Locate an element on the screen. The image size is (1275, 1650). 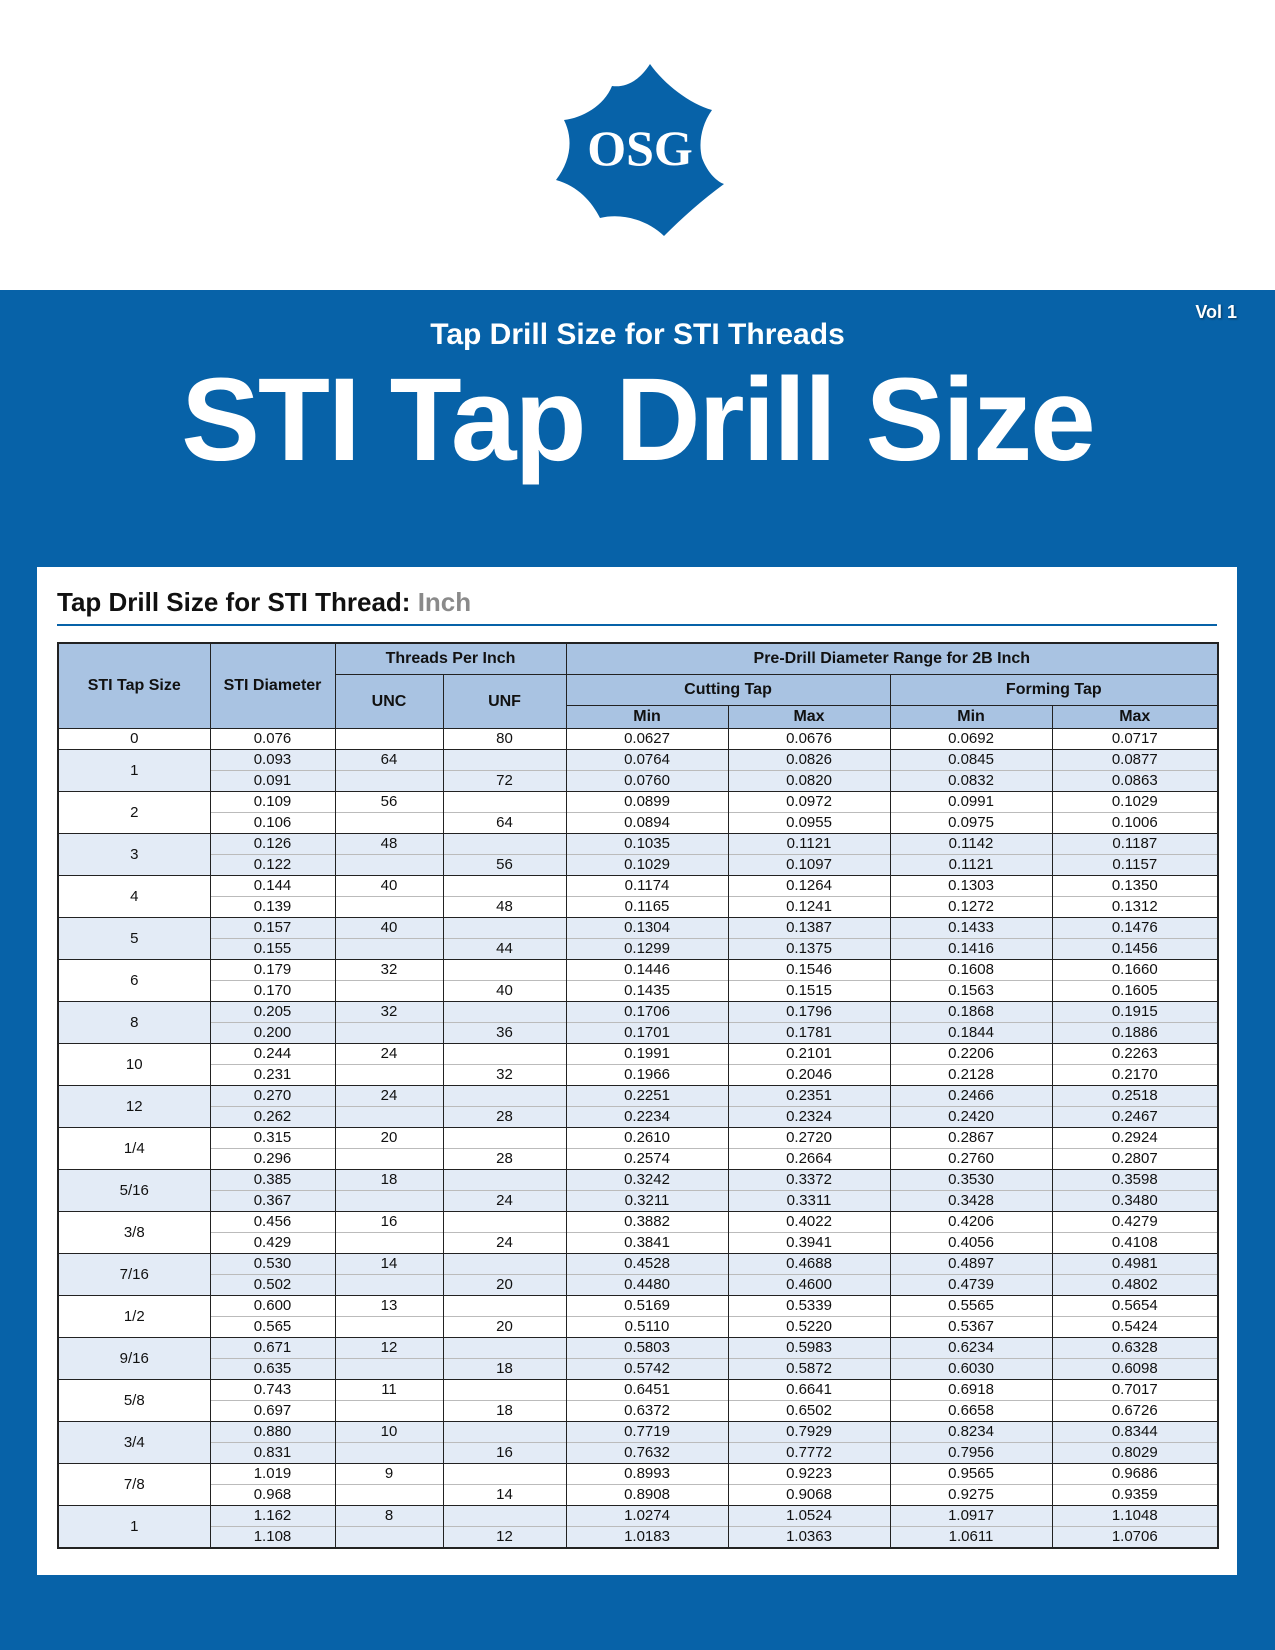
table-row: 0.170 40 0.1435 0.1515 0.1563 0.1605 is located at coordinates (638, 991).